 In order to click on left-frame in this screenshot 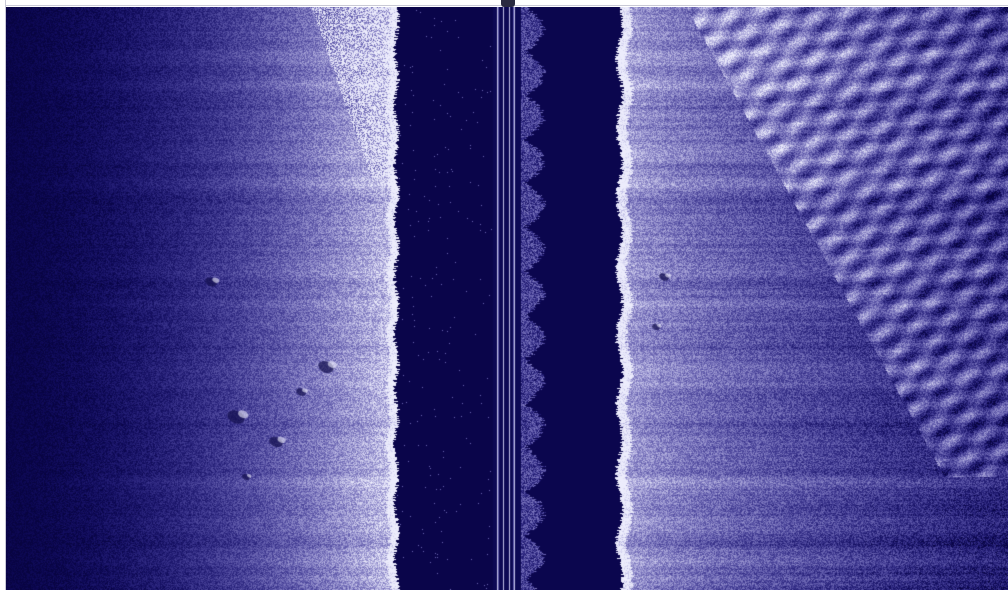, I will do `click(3, 295)`.